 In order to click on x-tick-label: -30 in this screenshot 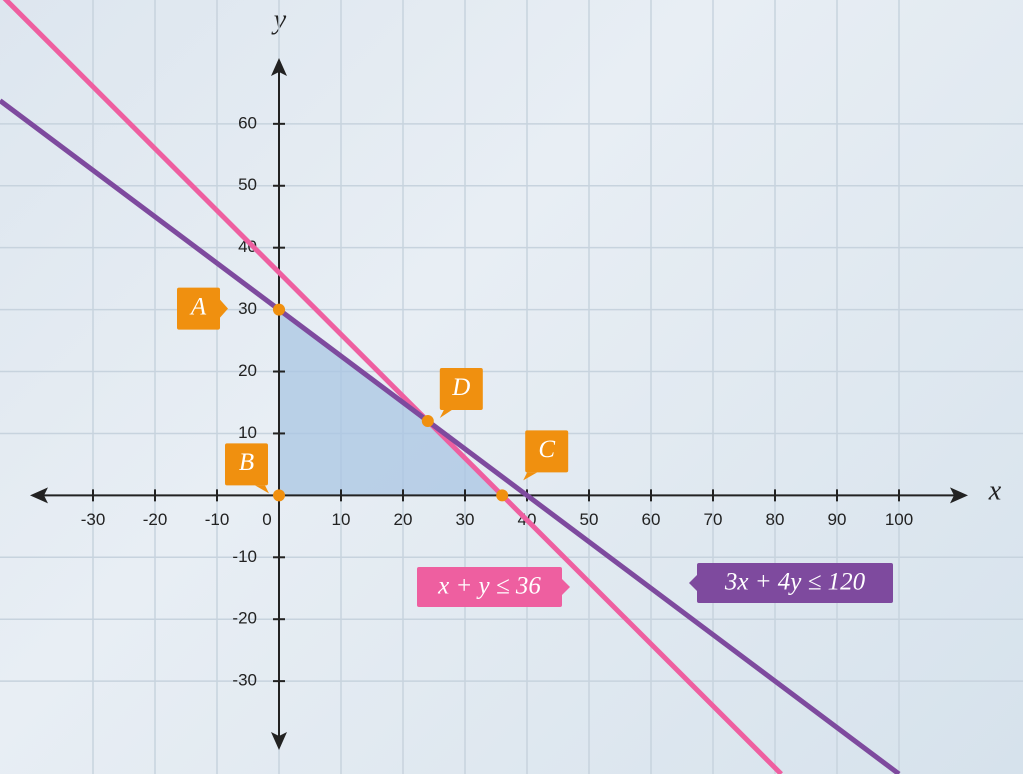, I will do `click(93, 519)`.